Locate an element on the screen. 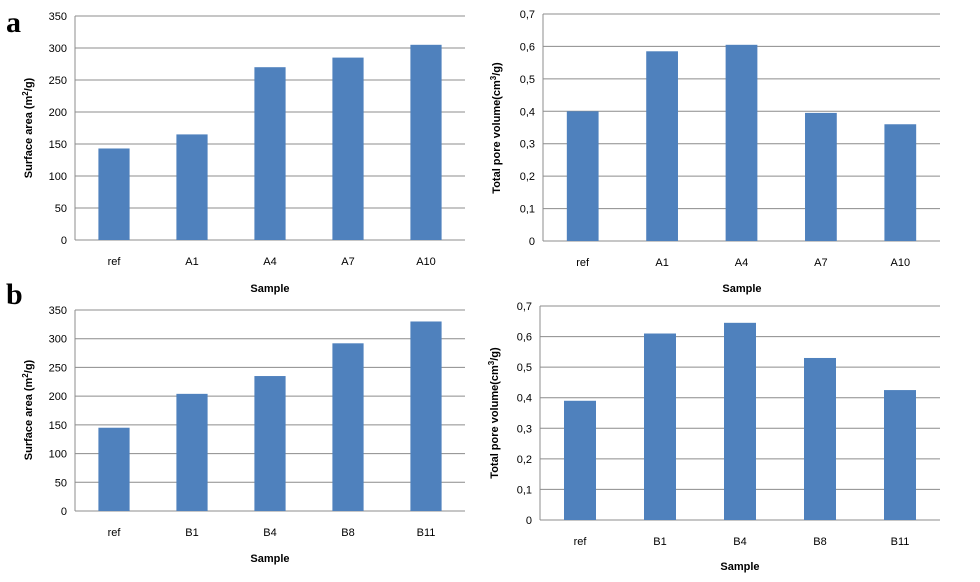 The image size is (980, 582). panel-label-a: a is located at coordinates (13, 22).